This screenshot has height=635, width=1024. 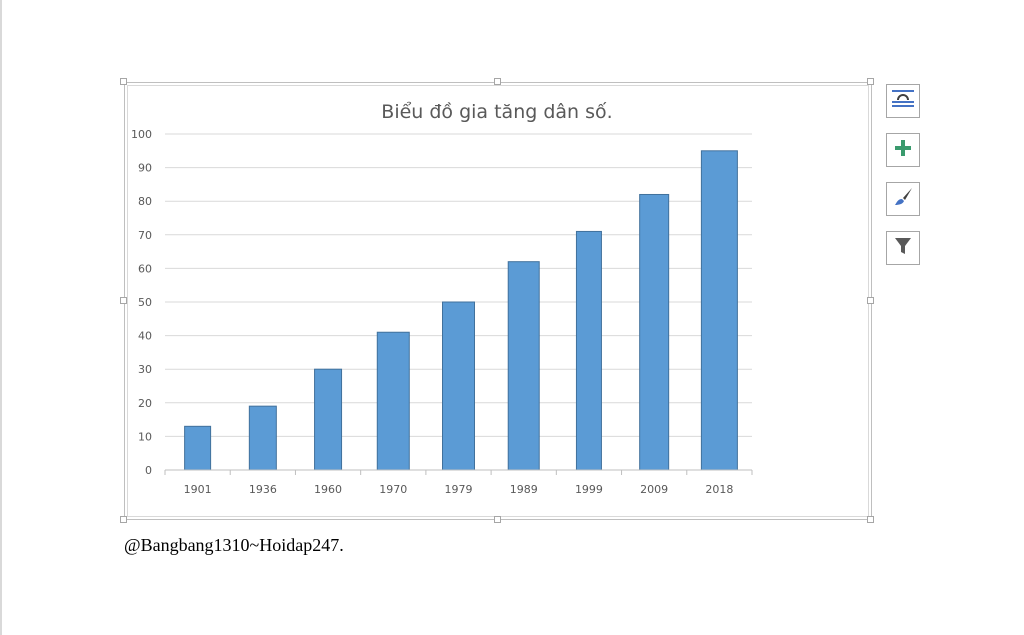 What do you see at coordinates (719, 310) in the screenshot?
I see `bar-2018` at bounding box center [719, 310].